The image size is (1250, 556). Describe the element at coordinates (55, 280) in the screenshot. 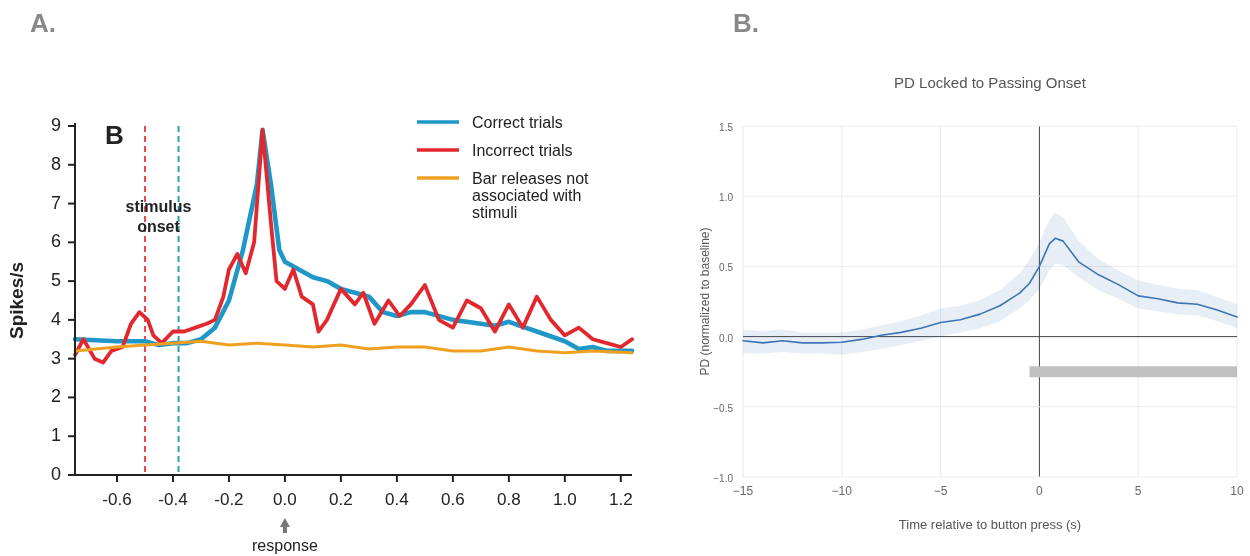

I see `y-tick-label: 5` at that location.